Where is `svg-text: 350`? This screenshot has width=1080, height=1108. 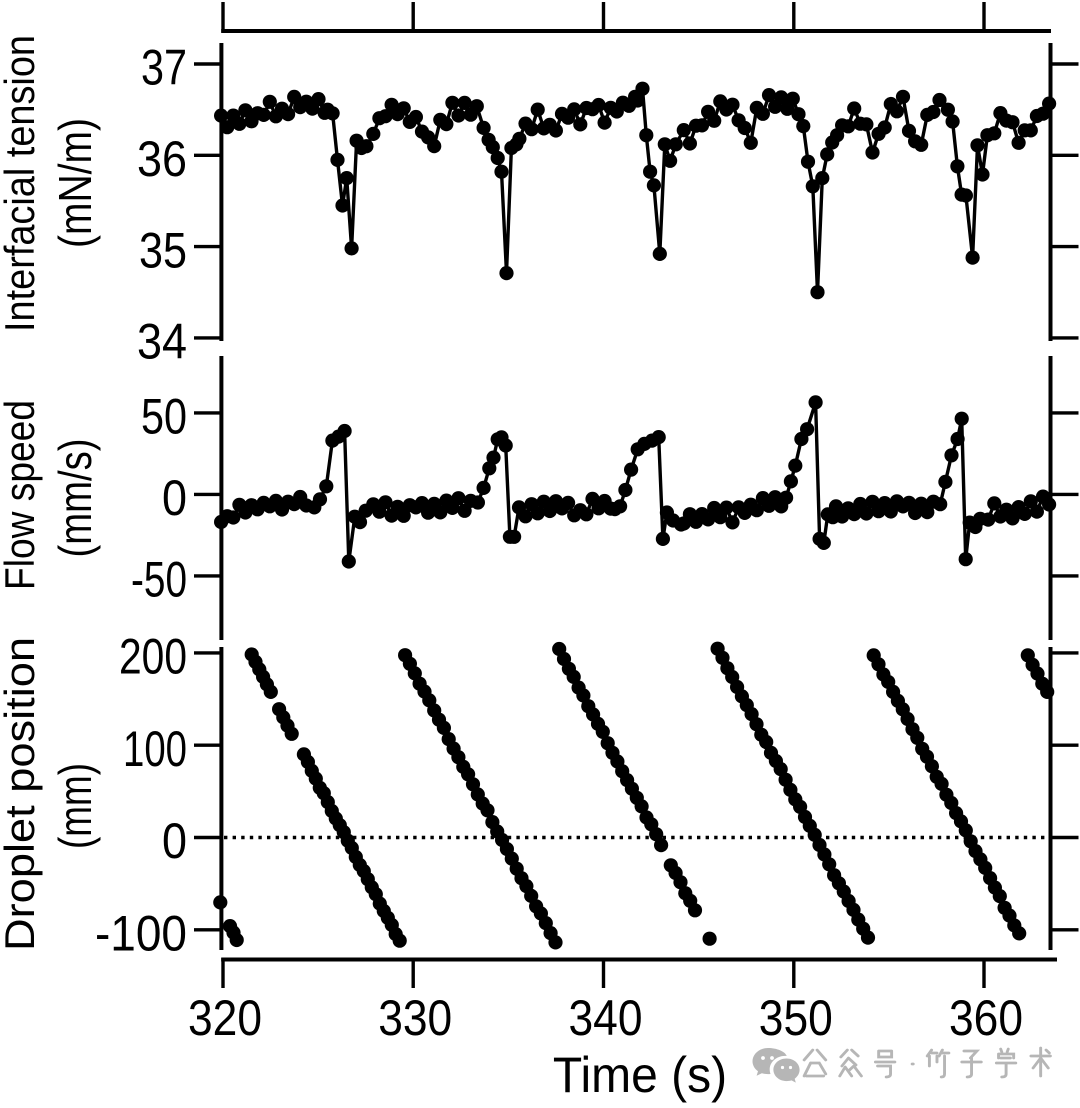
svg-text: 350 is located at coordinates (796, 1018).